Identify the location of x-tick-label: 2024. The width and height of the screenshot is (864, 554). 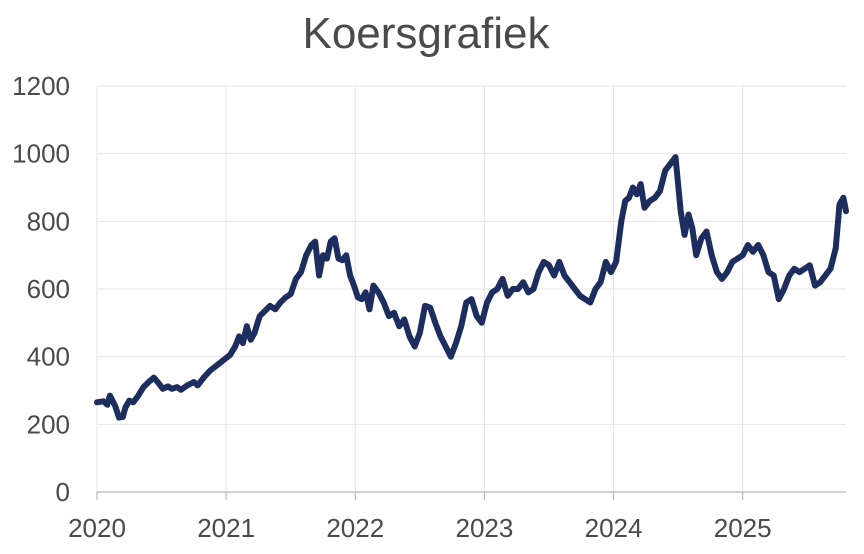
(614, 528).